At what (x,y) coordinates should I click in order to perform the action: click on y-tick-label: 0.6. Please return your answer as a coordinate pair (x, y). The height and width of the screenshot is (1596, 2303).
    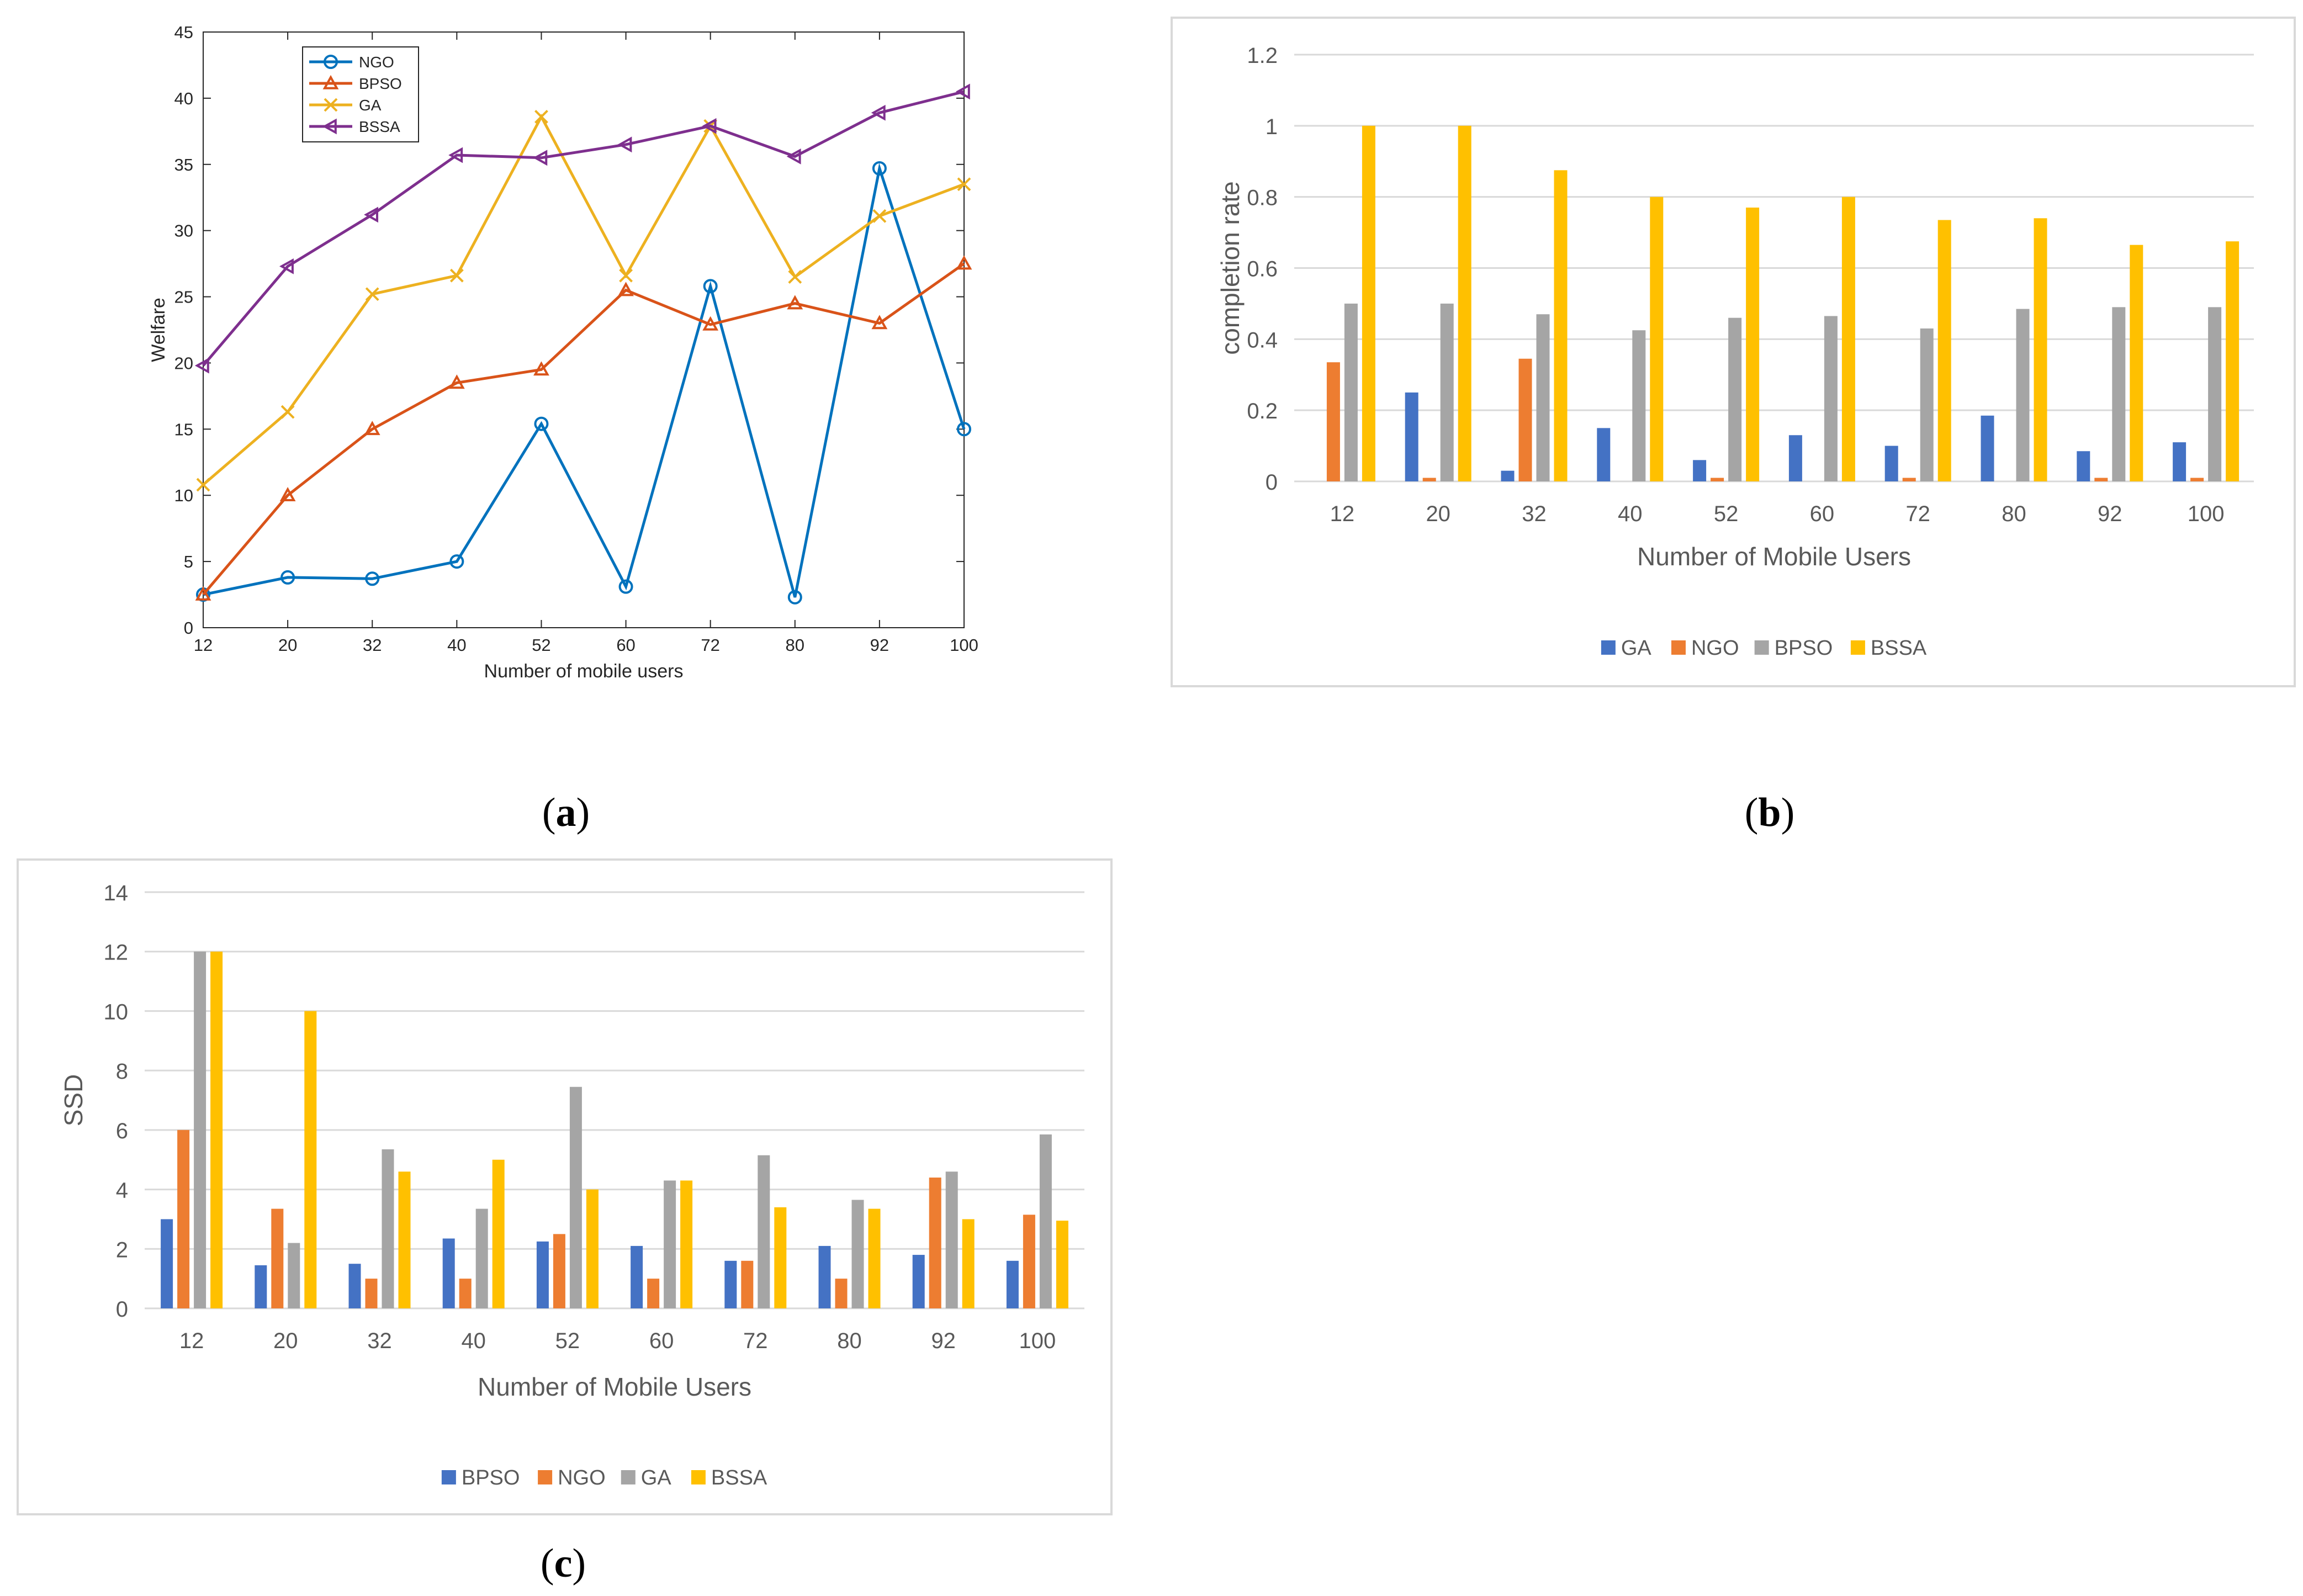
    Looking at the image, I should click on (1263, 269).